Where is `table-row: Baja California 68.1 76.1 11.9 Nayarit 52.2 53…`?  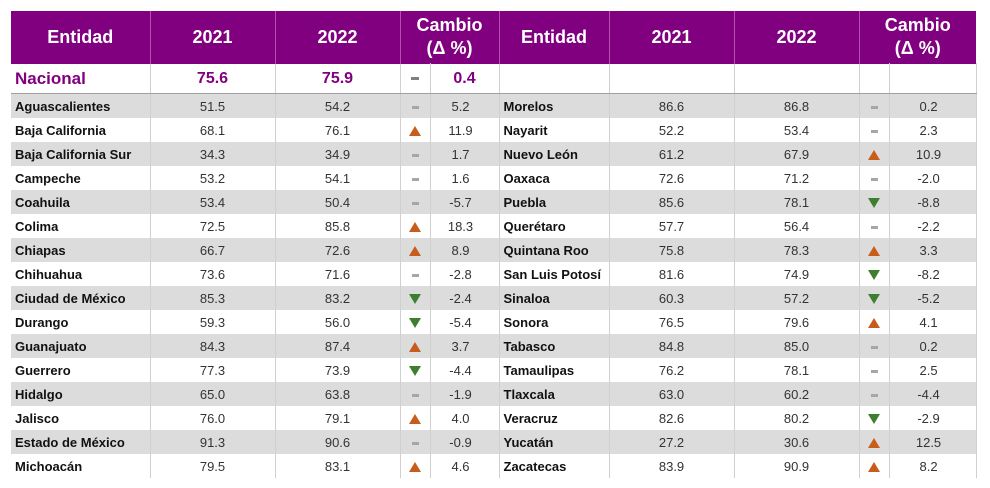
table-row: Baja California 68.1 76.1 11.9 Nayarit 52.2 53… is located at coordinates (494, 130).